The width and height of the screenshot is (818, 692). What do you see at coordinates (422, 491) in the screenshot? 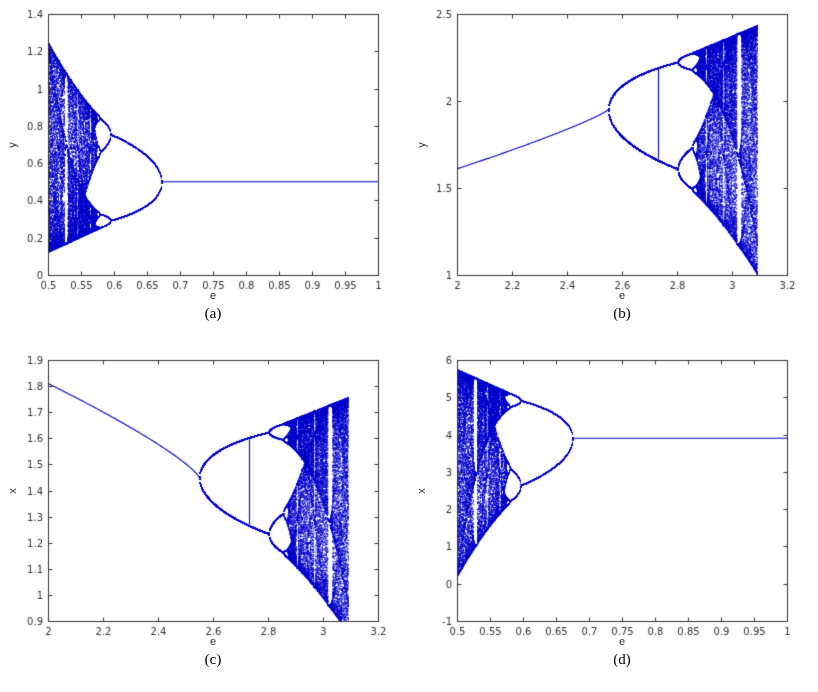
I see `y-axis-label-d: x` at bounding box center [422, 491].